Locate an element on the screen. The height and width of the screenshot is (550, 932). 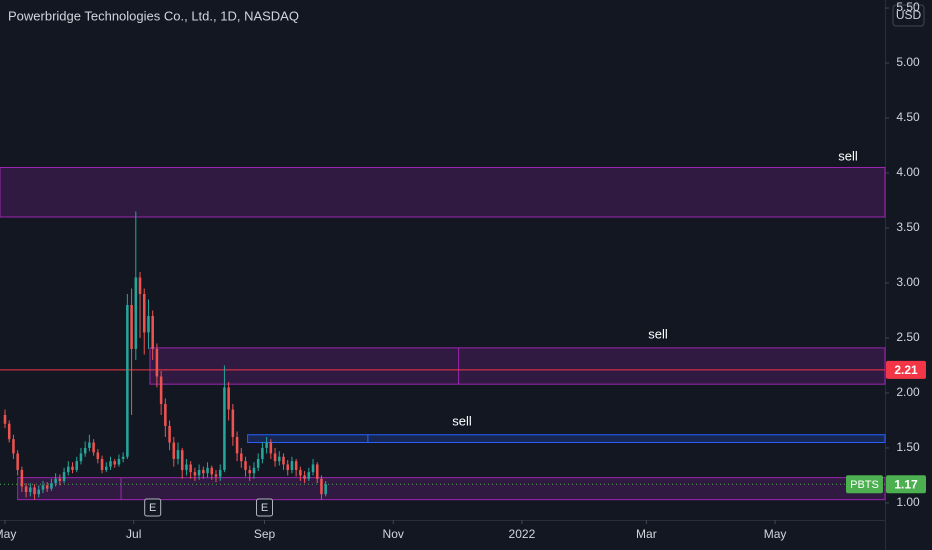
price-tag-label: 2.21 is located at coordinates (906, 370).